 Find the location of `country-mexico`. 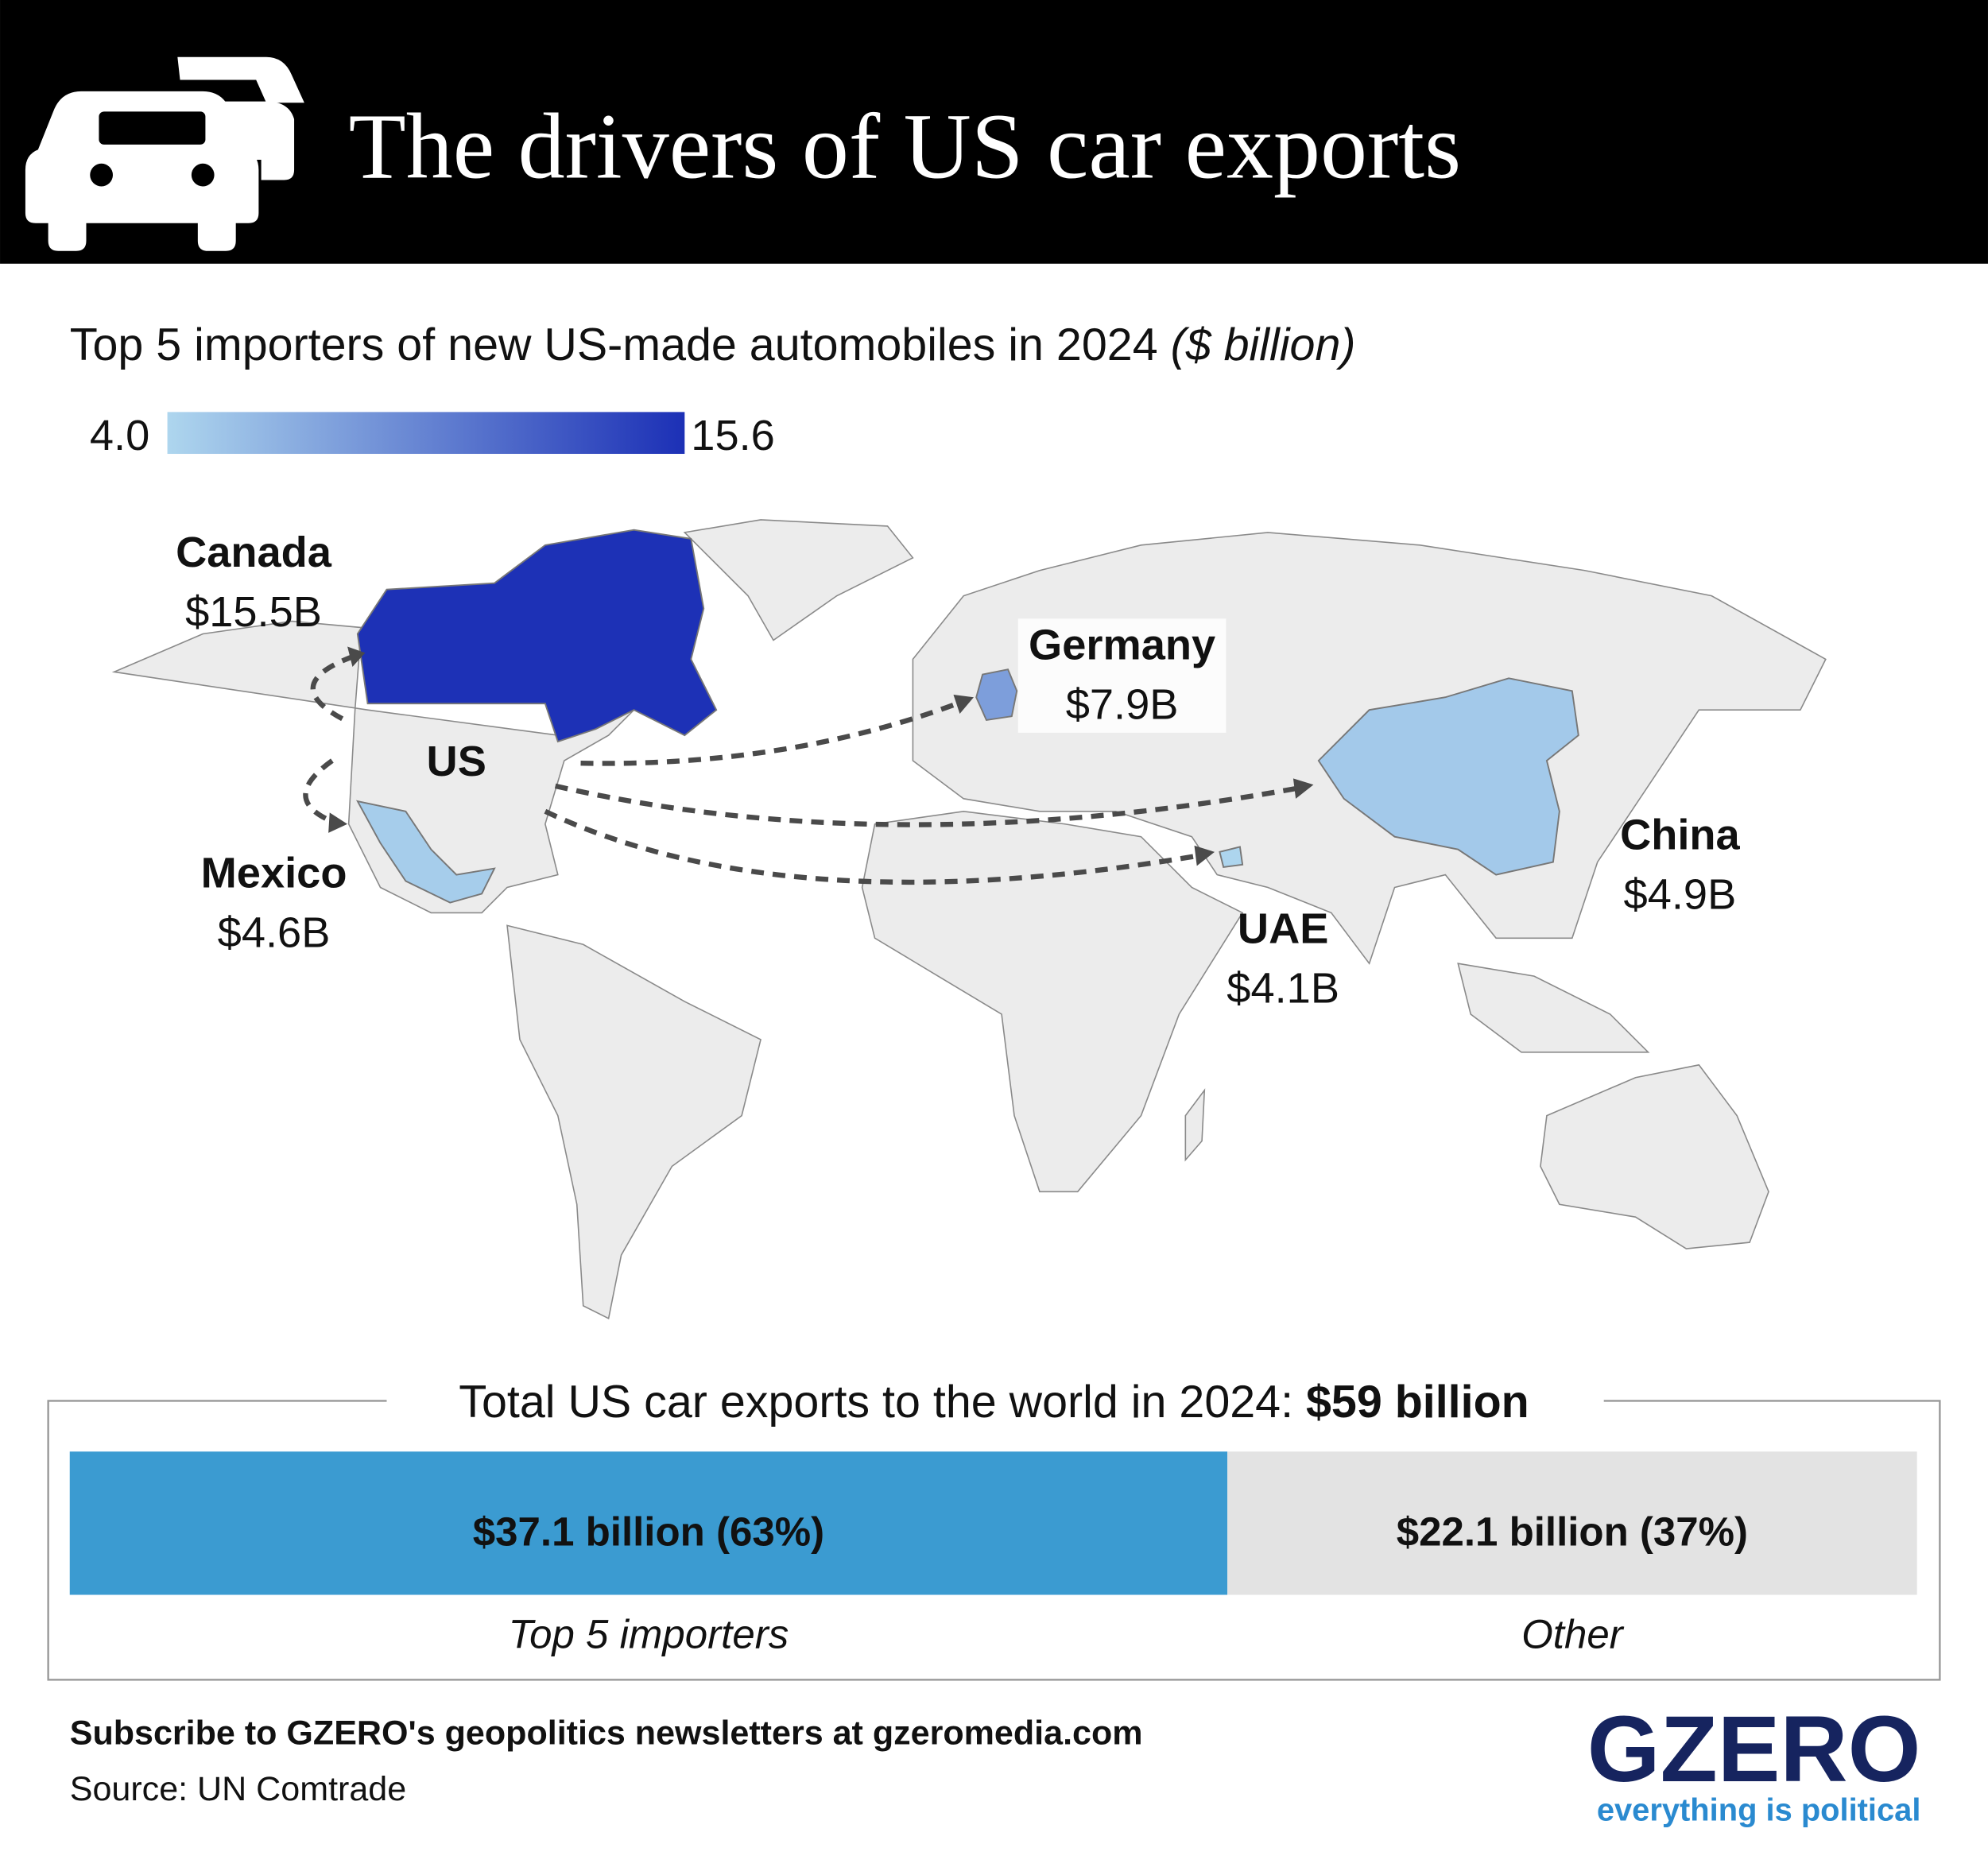

country-mexico is located at coordinates (426, 852).